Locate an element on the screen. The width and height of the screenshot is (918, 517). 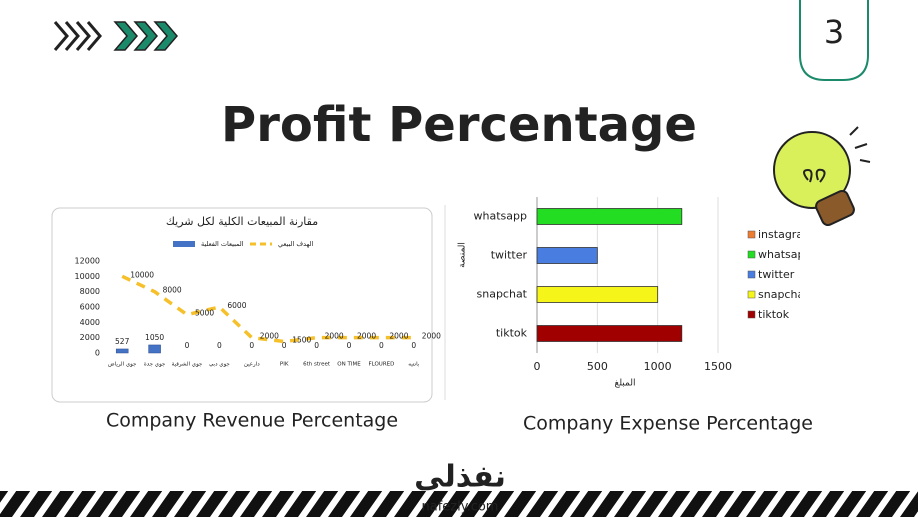
y-tick-label: 0 is located at coordinates (97, 353).